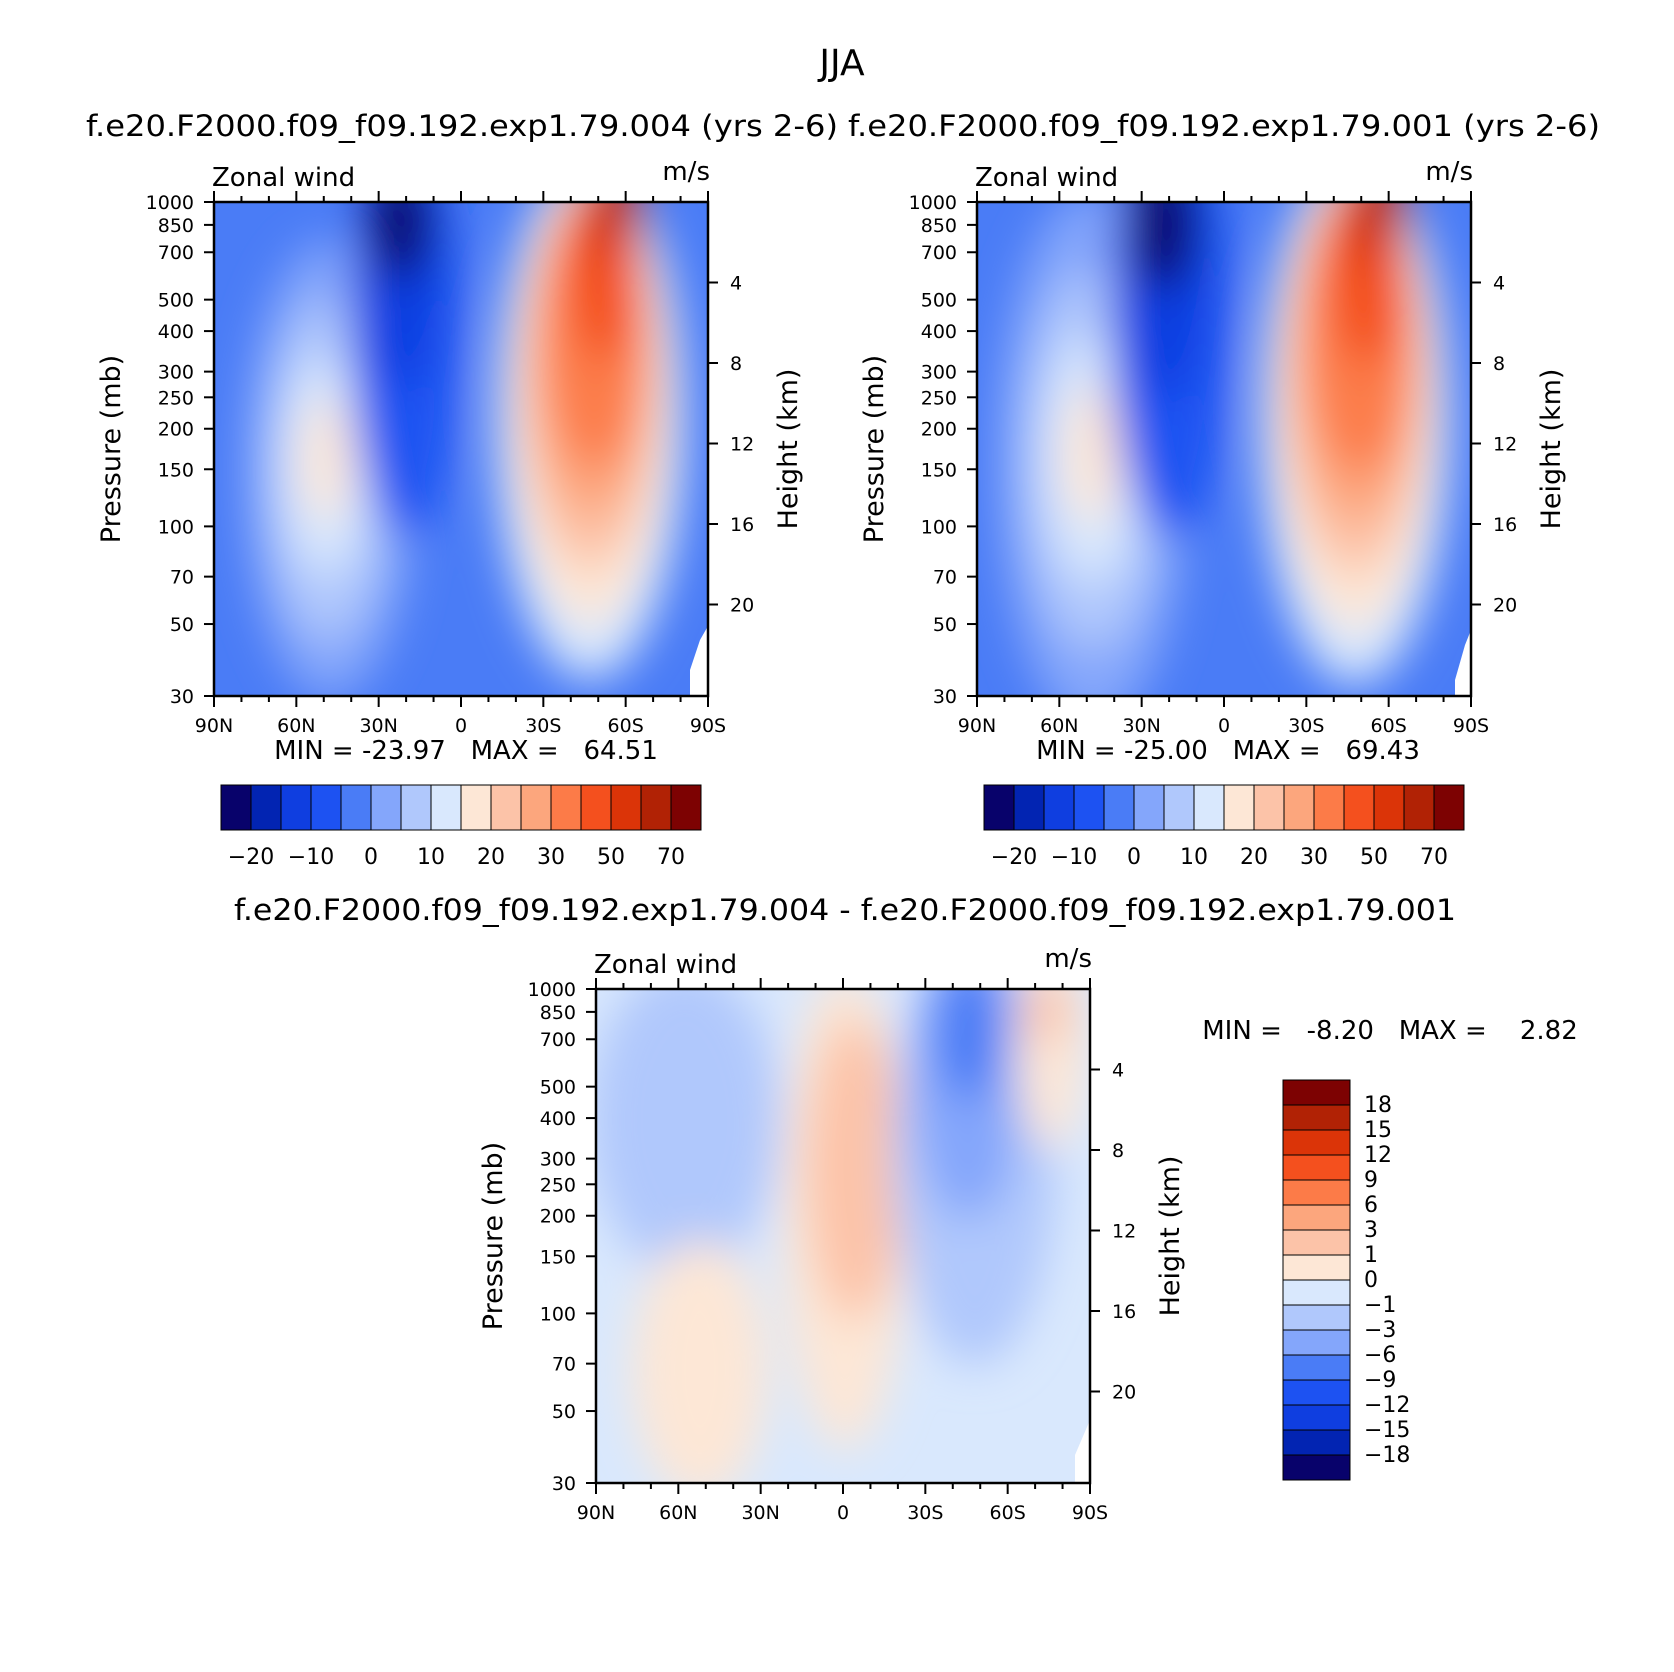 The height and width of the screenshot is (1672, 1674). What do you see at coordinates (1170, 1236) in the screenshot?
I see `panel-3-ylabel-right: Height (km)` at bounding box center [1170, 1236].